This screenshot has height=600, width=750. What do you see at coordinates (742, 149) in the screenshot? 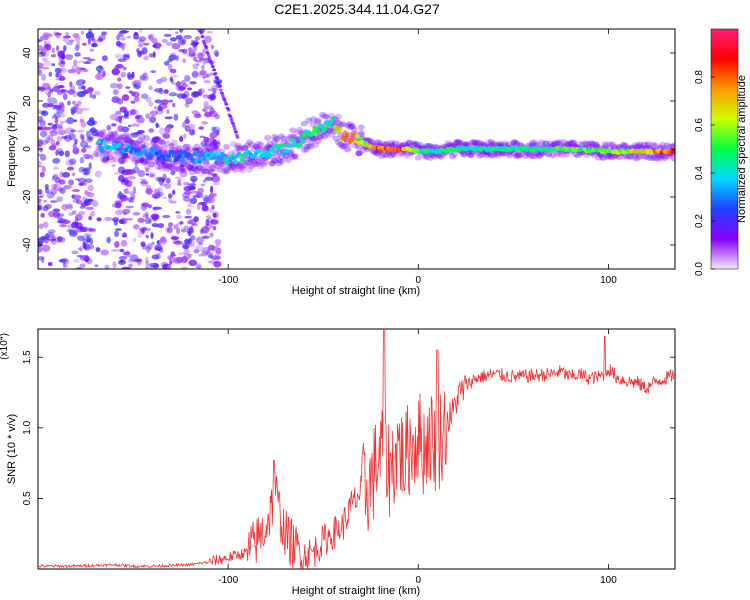
I see `colorbar-label: Normalized spectral amplitude` at bounding box center [742, 149].